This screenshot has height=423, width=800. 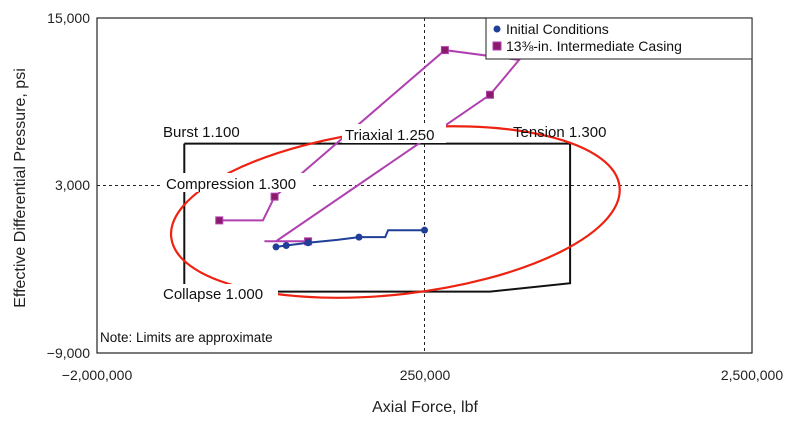 What do you see at coordinates (231, 184) in the screenshot?
I see `compression-label: Compression 1.300` at bounding box center [231, 184].